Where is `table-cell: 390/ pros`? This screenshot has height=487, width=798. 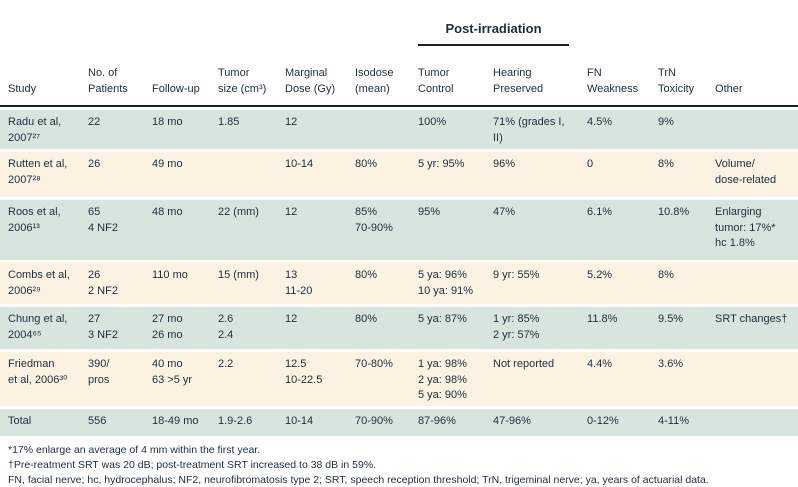
table-cell: 390/ pros is located at coordinates (120, 377).